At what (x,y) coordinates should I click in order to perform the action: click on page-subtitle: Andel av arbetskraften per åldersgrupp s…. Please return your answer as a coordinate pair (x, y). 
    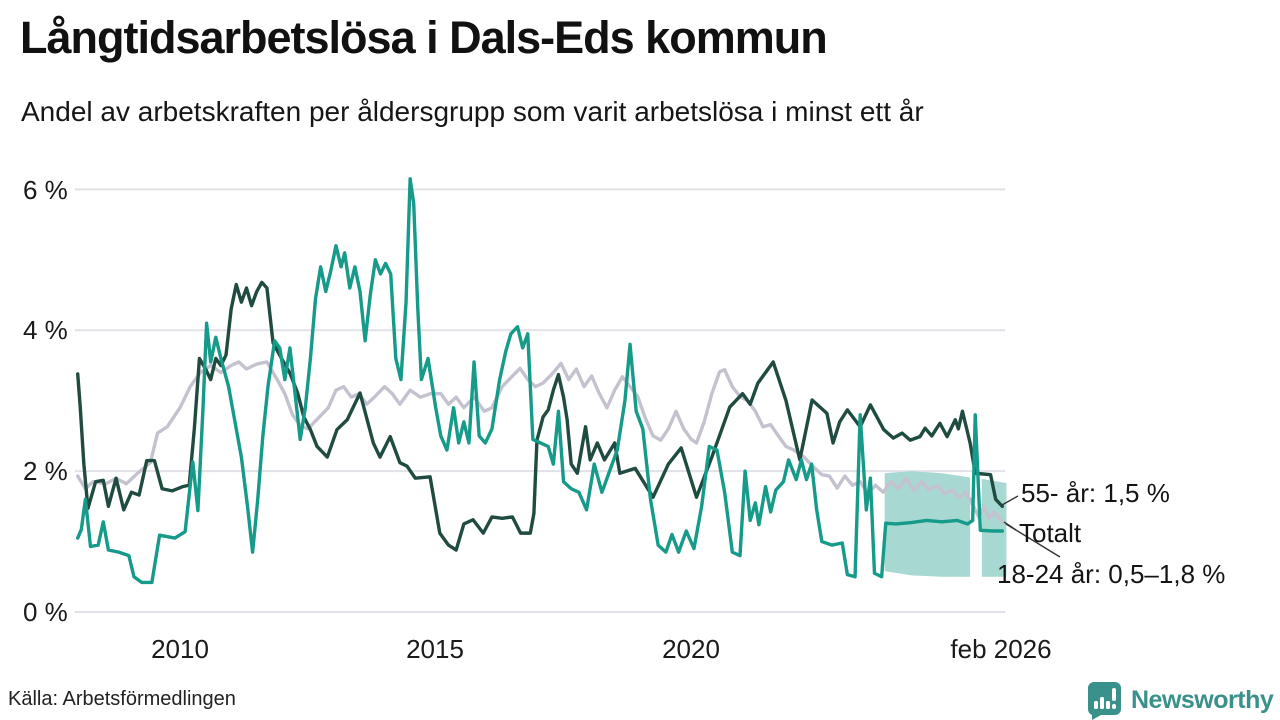
    Looking at the image, I should click on (472, 111).